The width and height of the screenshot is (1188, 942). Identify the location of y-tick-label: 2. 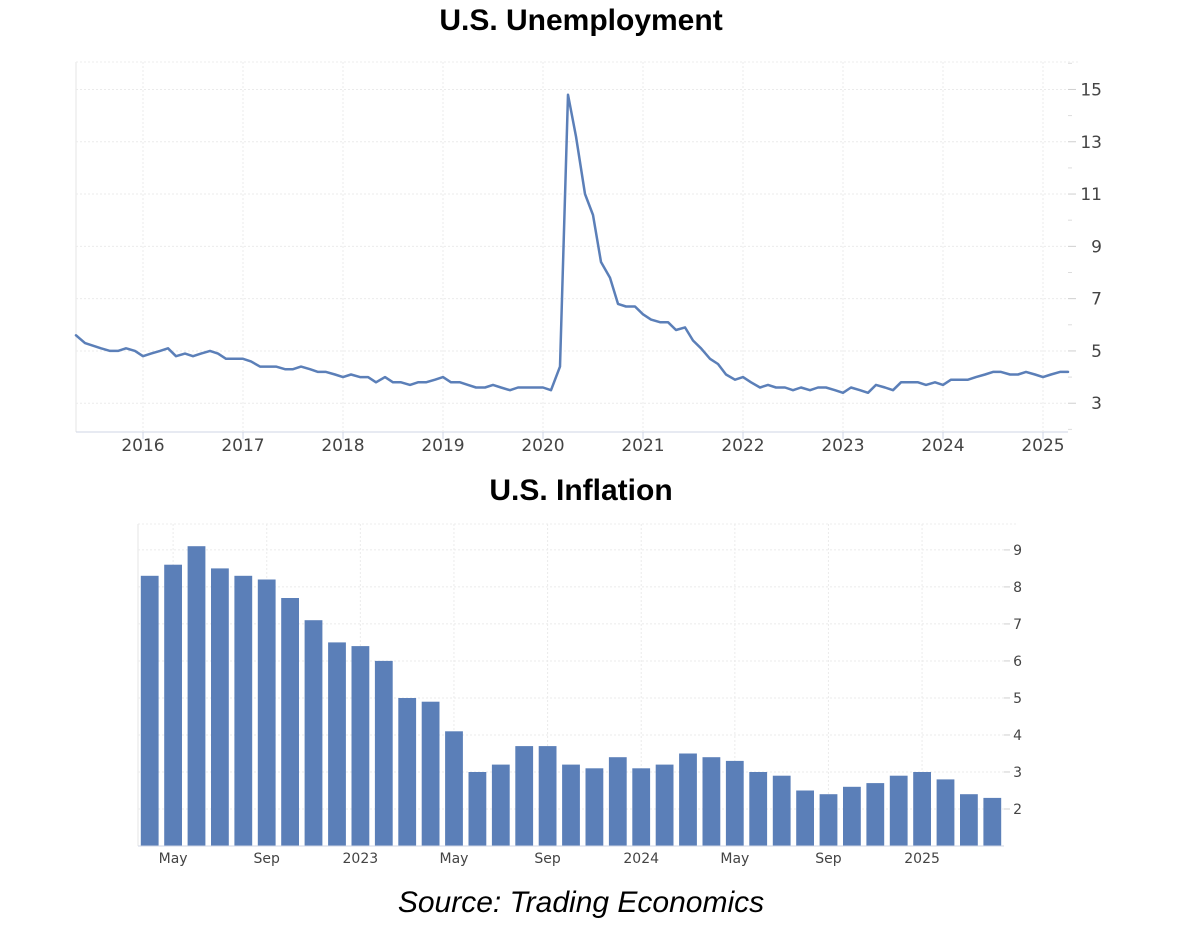
(1017, 810).